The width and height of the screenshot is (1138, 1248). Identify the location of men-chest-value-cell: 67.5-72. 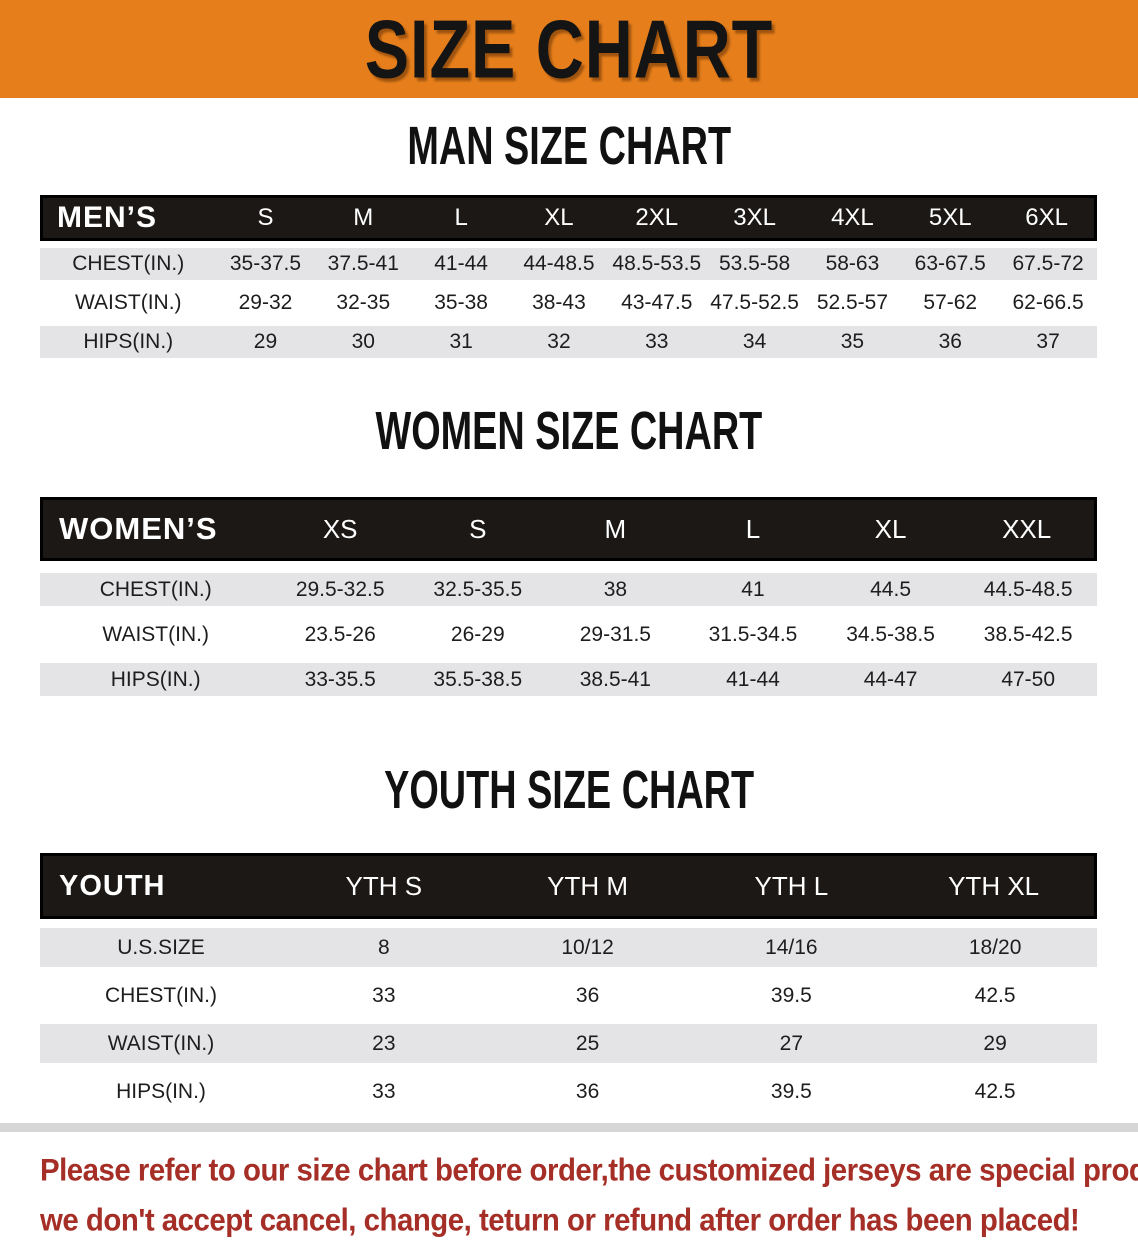
(1048, 264).